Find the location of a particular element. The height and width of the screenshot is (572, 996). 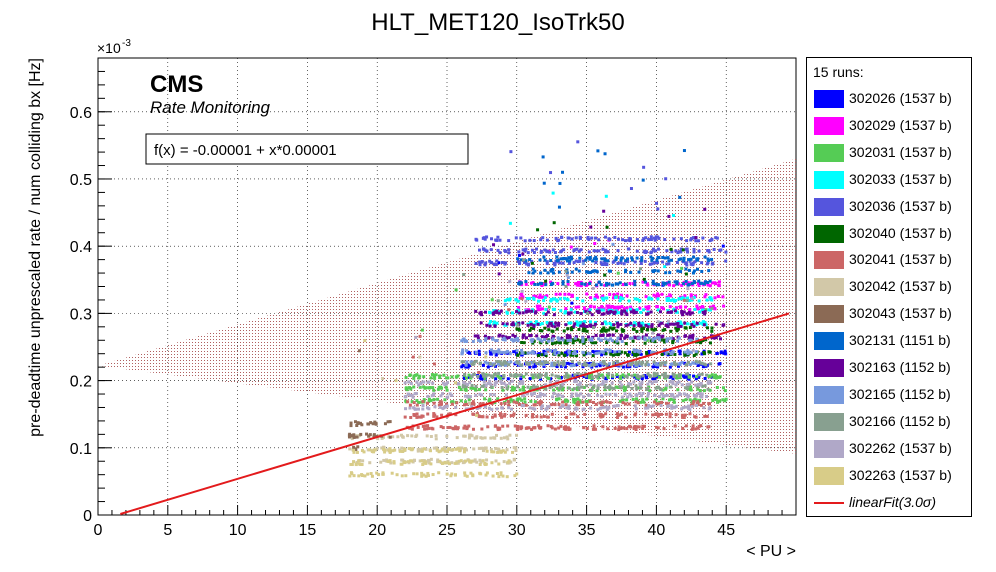

legend-label: 302026 (1537 b) is located at coordinates (900, 98).